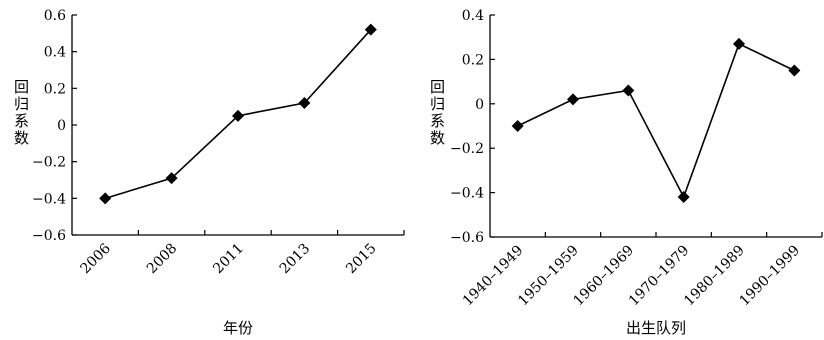 This screenshot has height=340, width=824. Describe the element at coordinates (55, 16) in the screenshot. I see `y-tick-label: 0.6` at that location.